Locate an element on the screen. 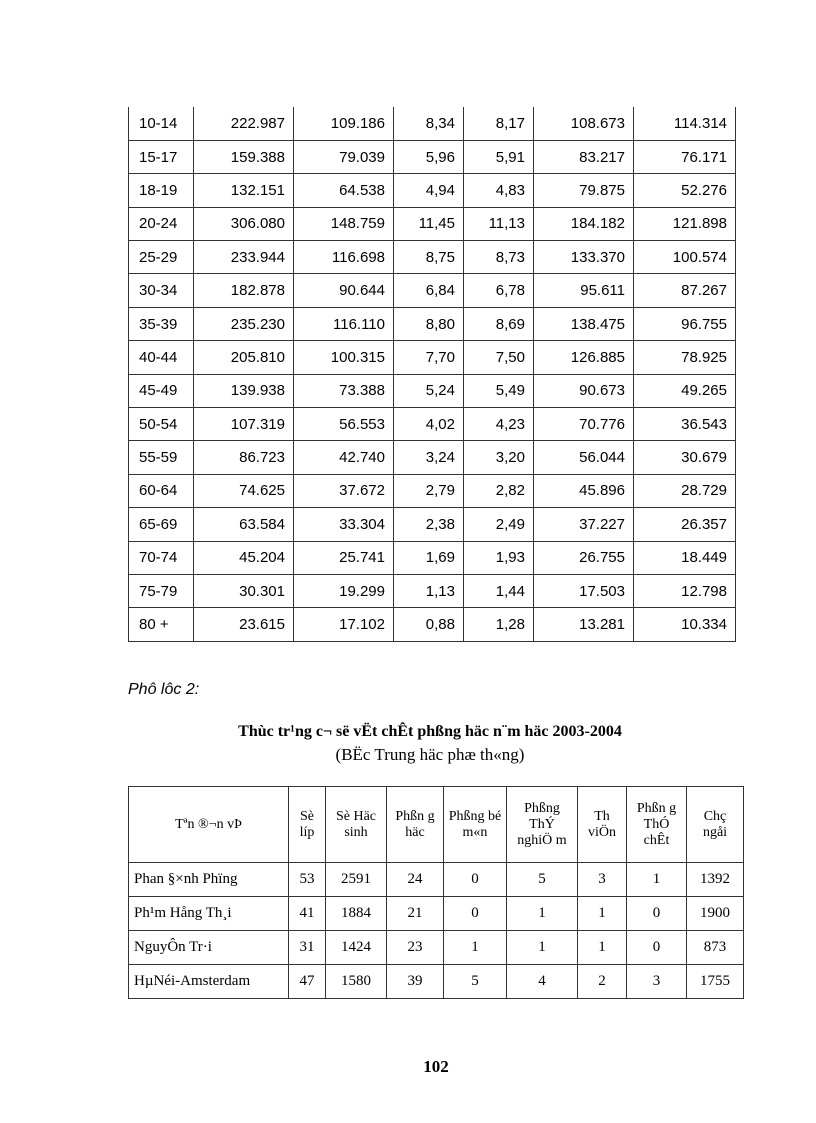  table-cell: 83.217 is located at coordinates (583, 157).